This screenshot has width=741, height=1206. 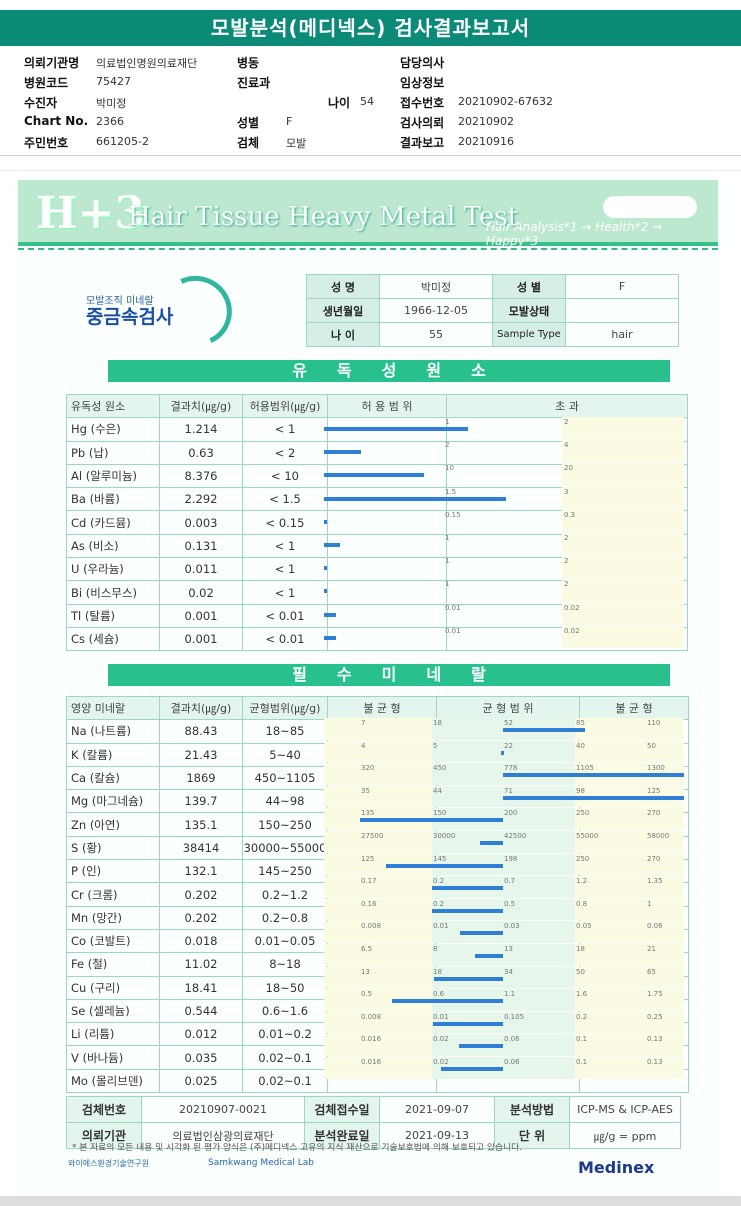 I want to click on sample-label: Sample Type, so click(x=529, y=334).